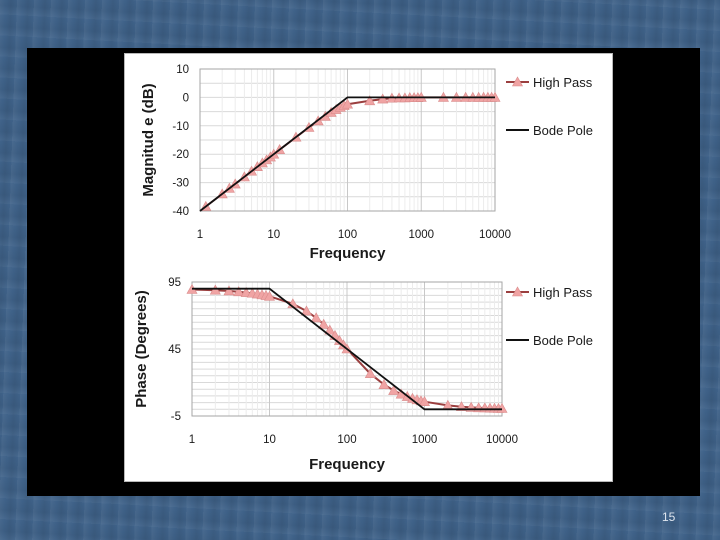 Image resolution: width=720 pixels, height=540 pixels. I want to click on y-tick-label: -10, so click(180, 127).